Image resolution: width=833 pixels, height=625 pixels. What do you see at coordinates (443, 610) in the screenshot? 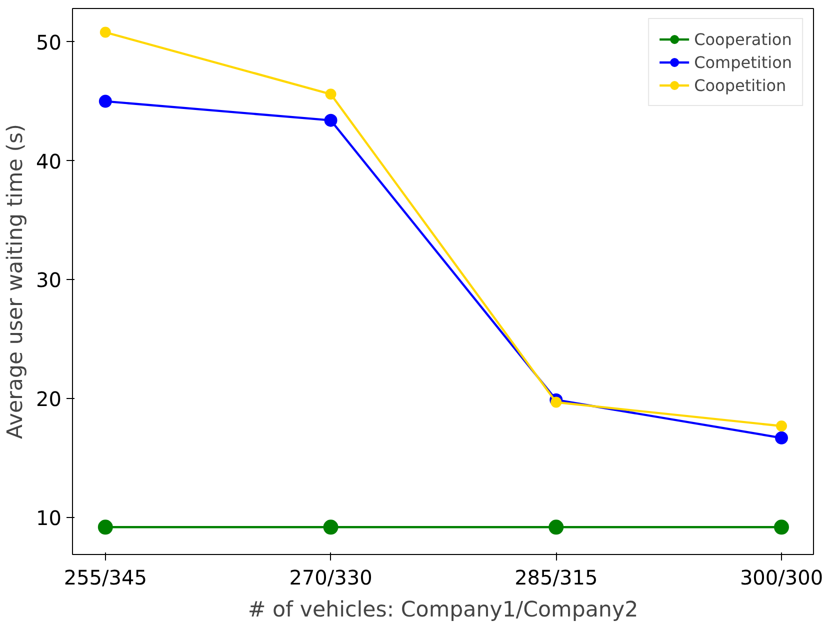
I see `x-axis-title: # of vehicles: Company1/Company2` at bounding box center [443, 610].